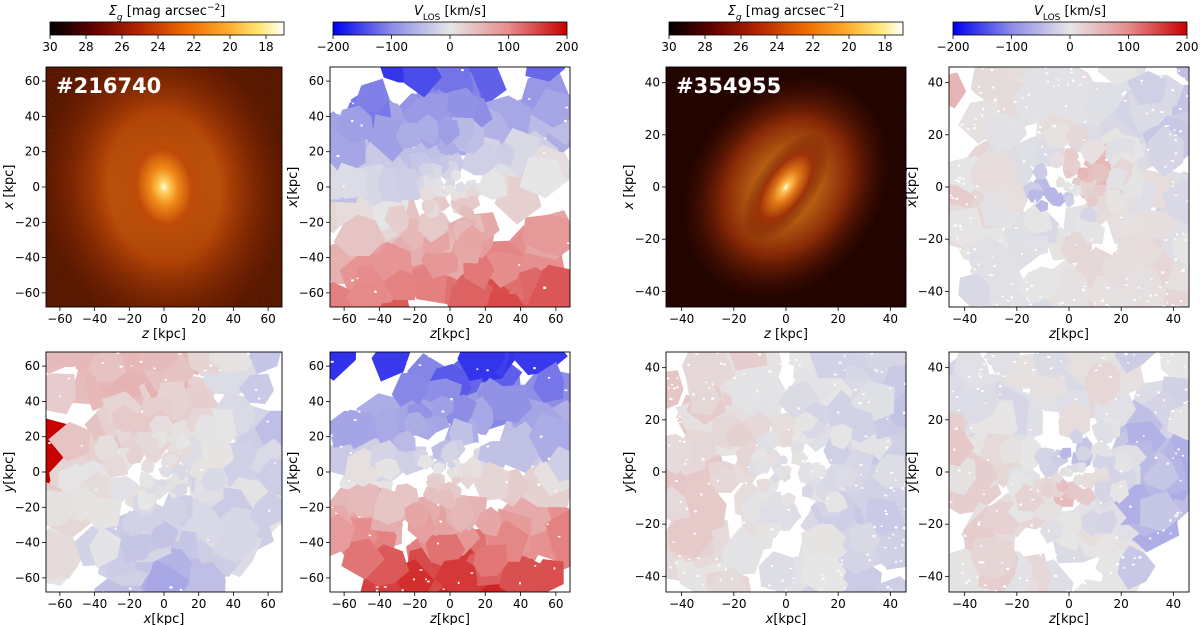 The height and width of the screenshot is (625, 1200). Describe the element at coordinates (320, 472) in the screenshot. I see `y-tick-label: 0` at that location.